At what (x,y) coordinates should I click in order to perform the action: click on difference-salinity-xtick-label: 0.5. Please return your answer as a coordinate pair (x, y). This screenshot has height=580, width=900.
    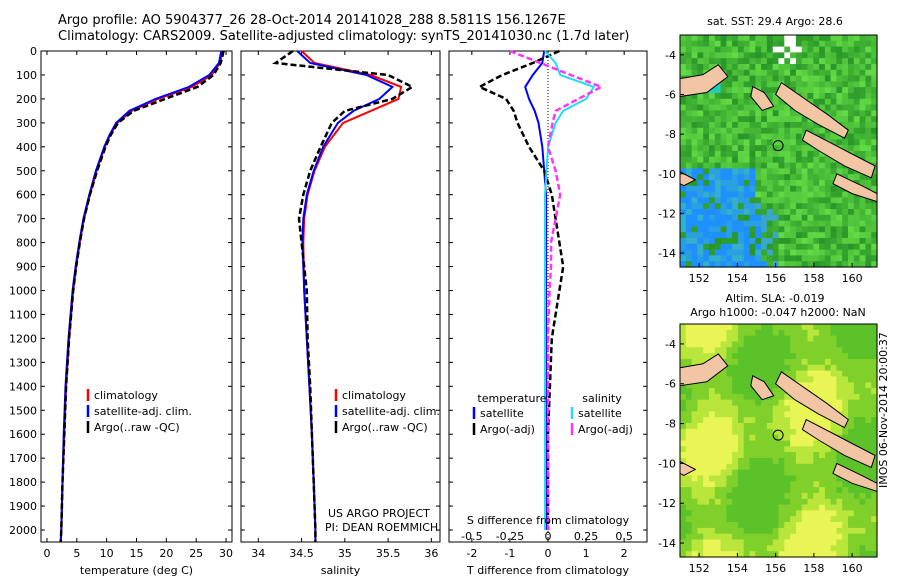
    Looking at the image, I should click on (624, 536).